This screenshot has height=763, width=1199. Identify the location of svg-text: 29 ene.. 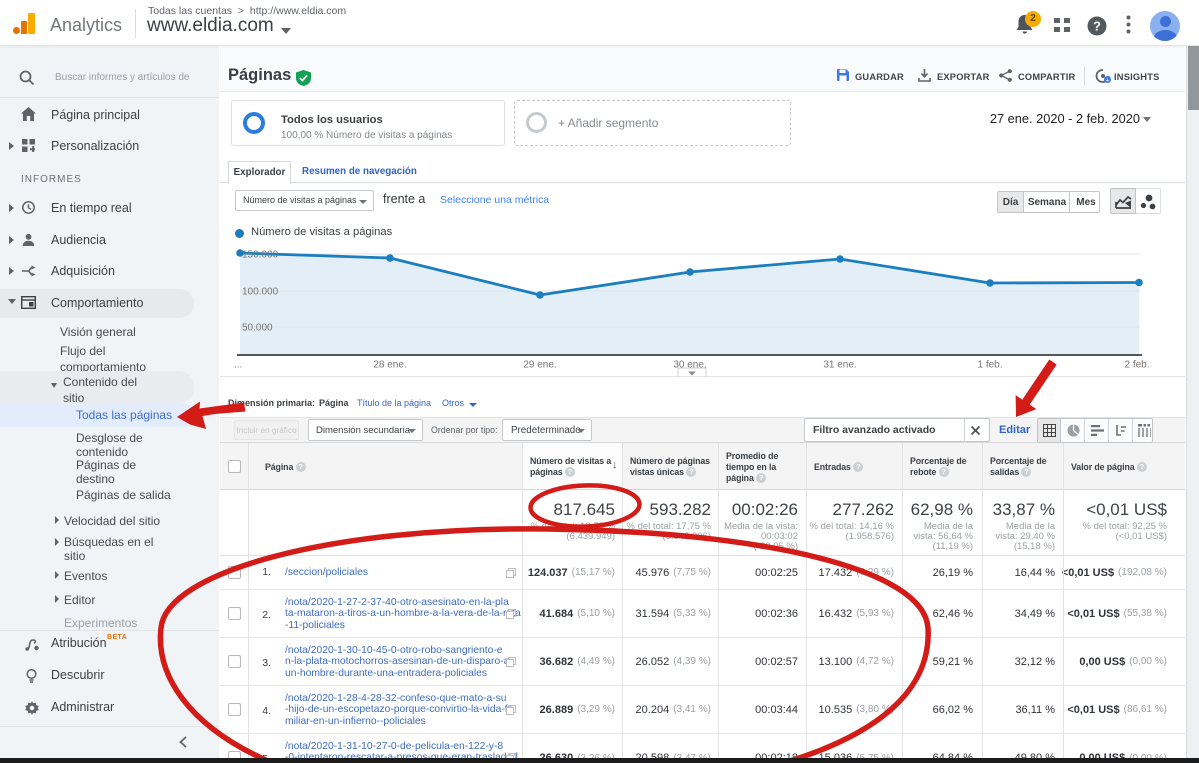
(539, 365).